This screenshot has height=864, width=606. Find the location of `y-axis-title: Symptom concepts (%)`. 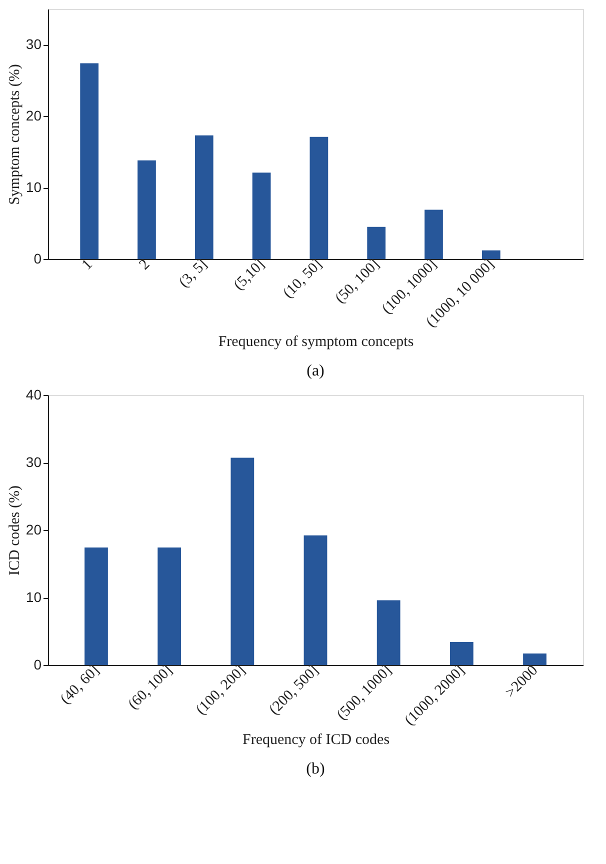

y-axis-title: Symptom concepts (%) is located at coordinates (14, 134).